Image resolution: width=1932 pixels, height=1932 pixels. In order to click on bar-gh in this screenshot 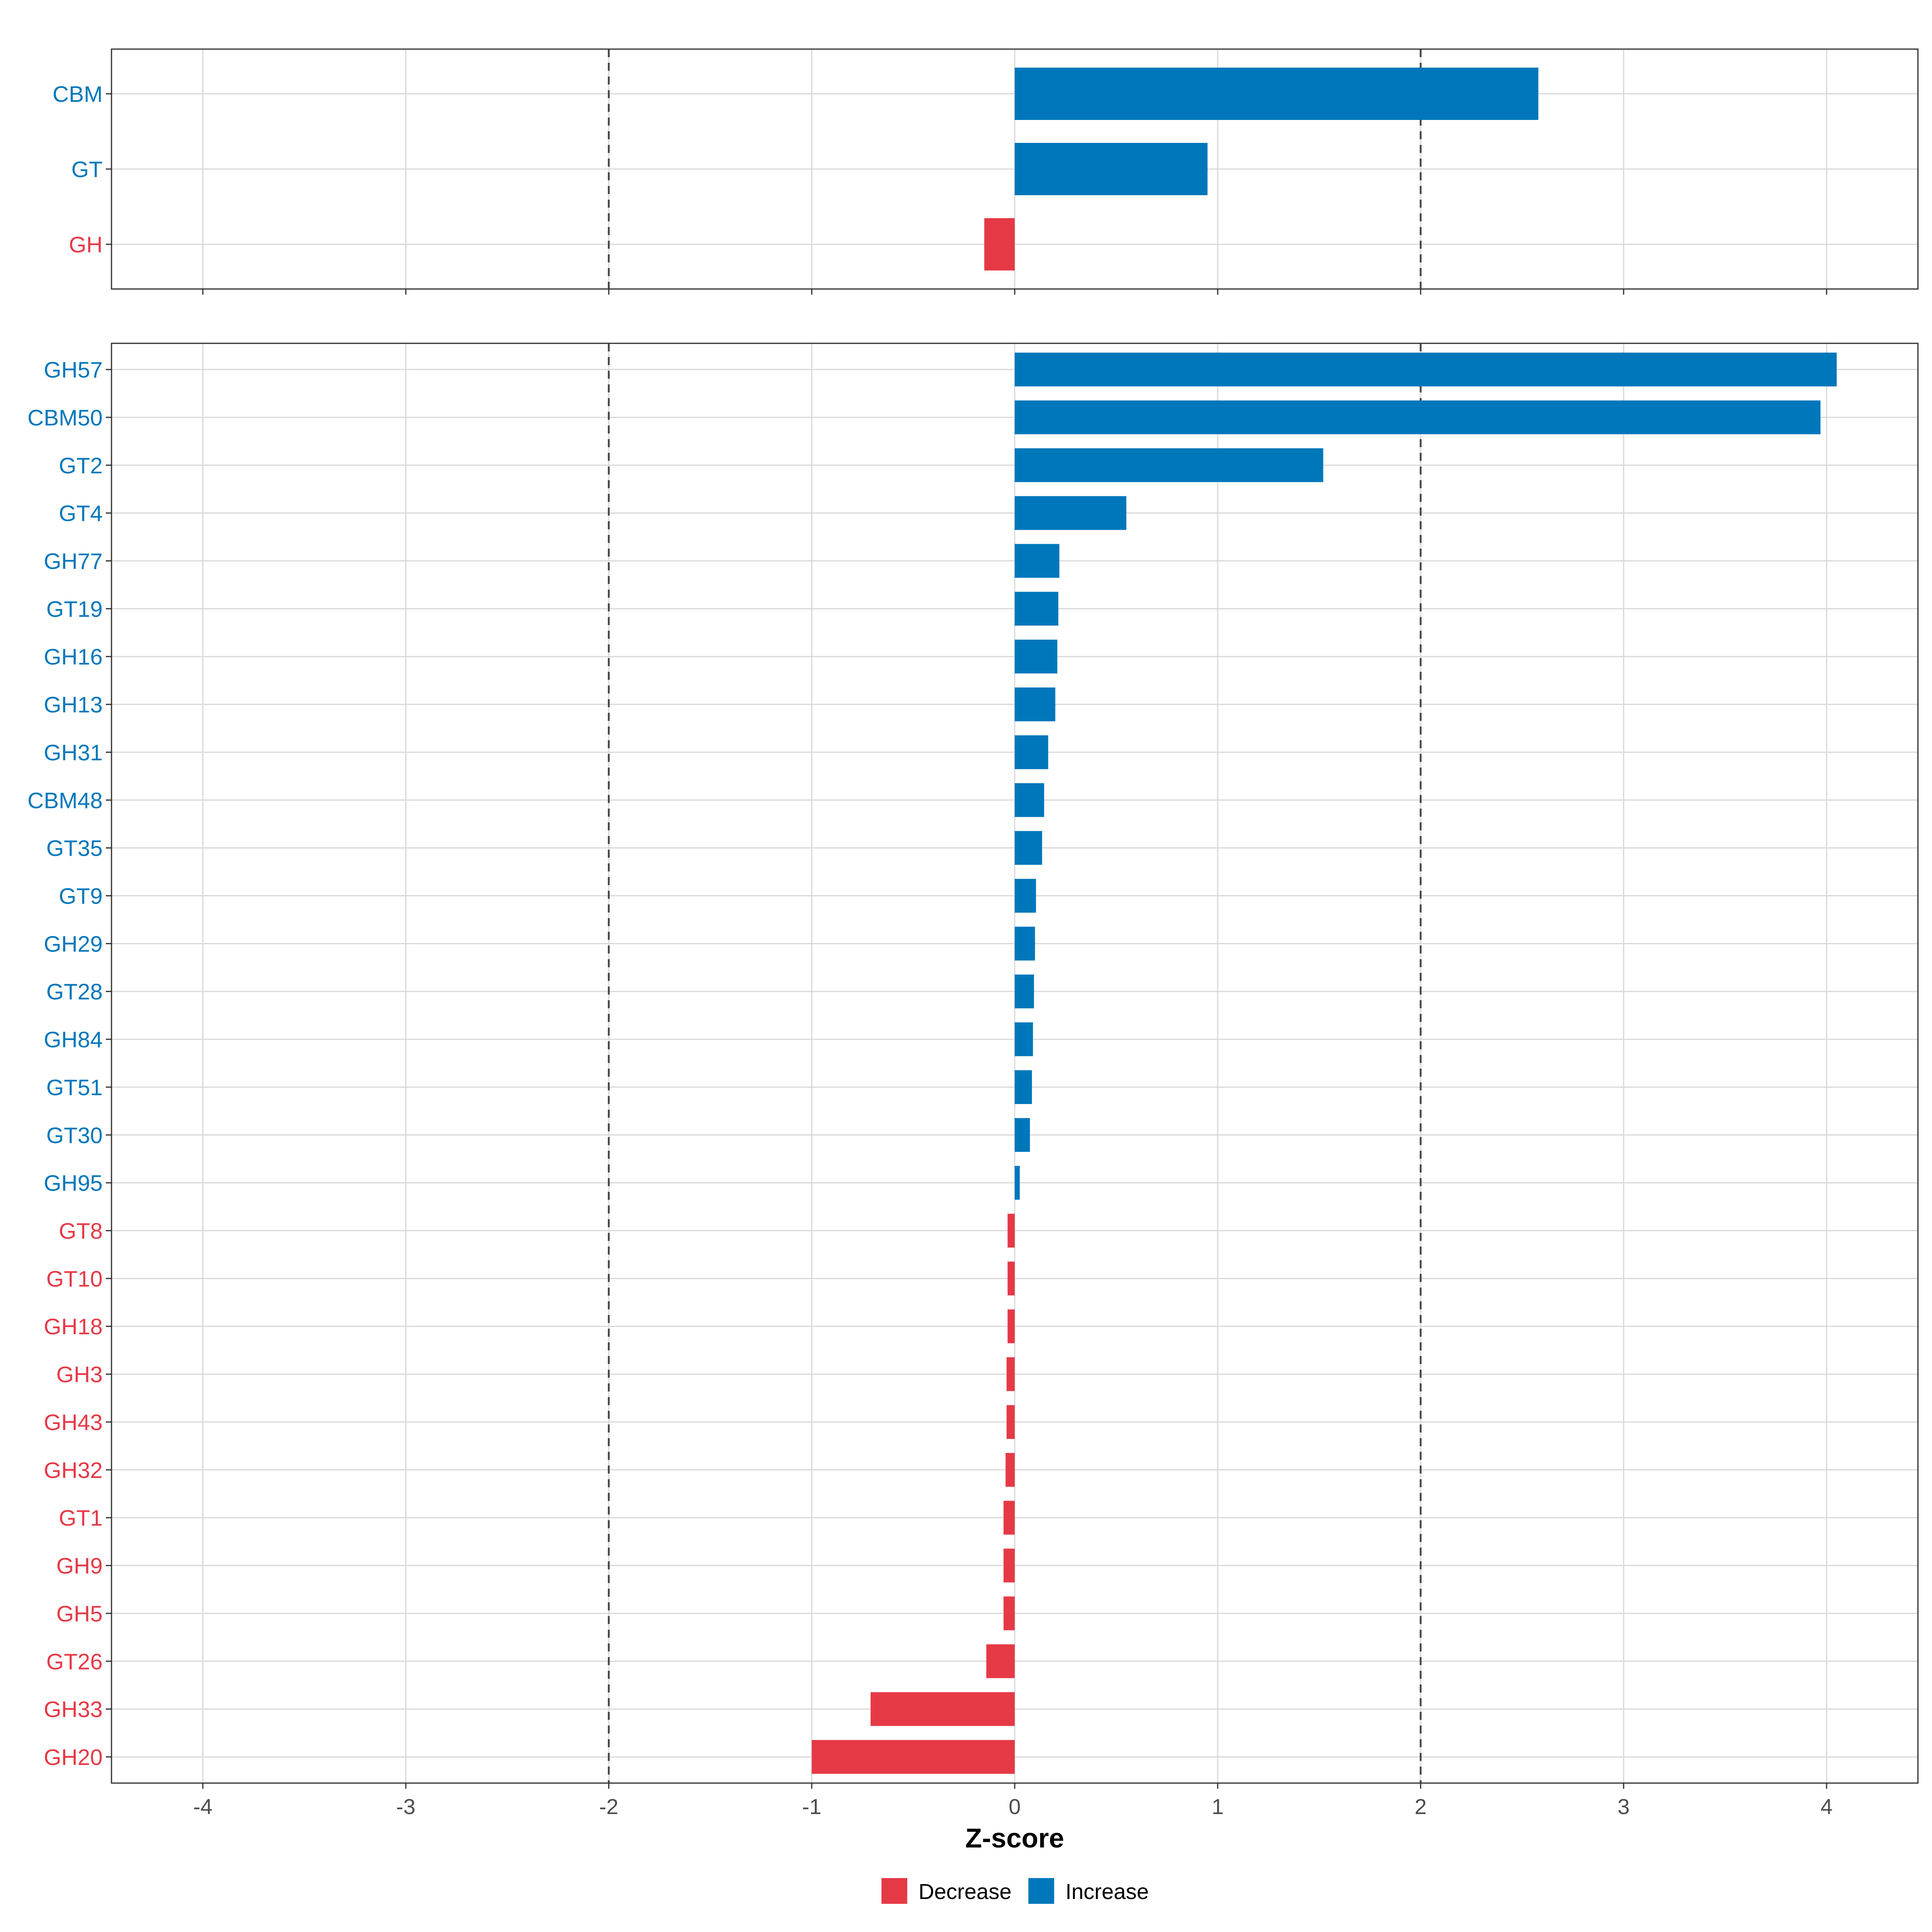, I will do `click(999, 244)`.